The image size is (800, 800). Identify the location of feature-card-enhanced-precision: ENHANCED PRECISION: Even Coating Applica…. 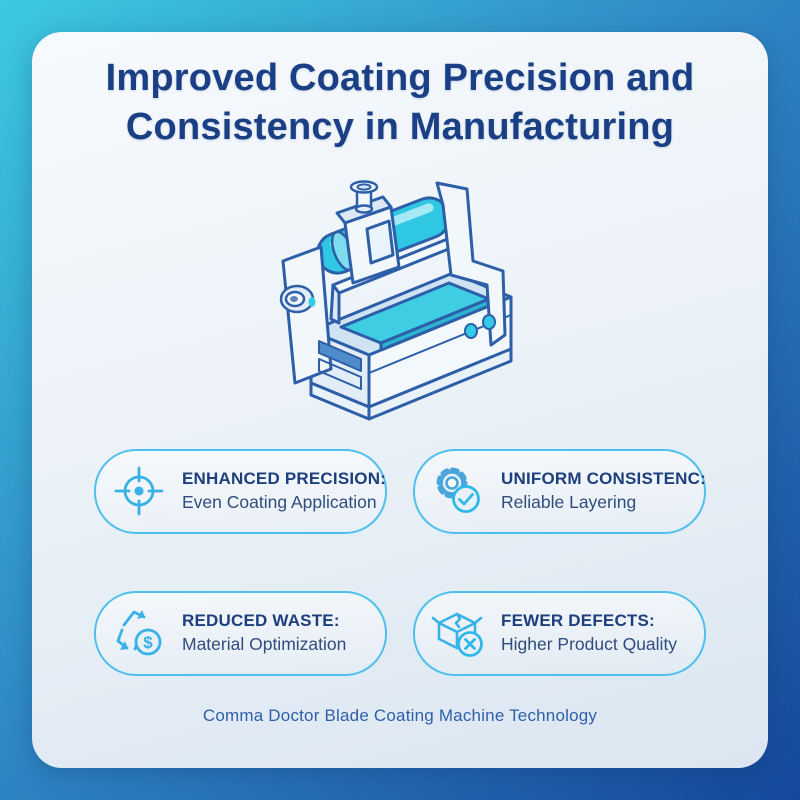
(240, 491).